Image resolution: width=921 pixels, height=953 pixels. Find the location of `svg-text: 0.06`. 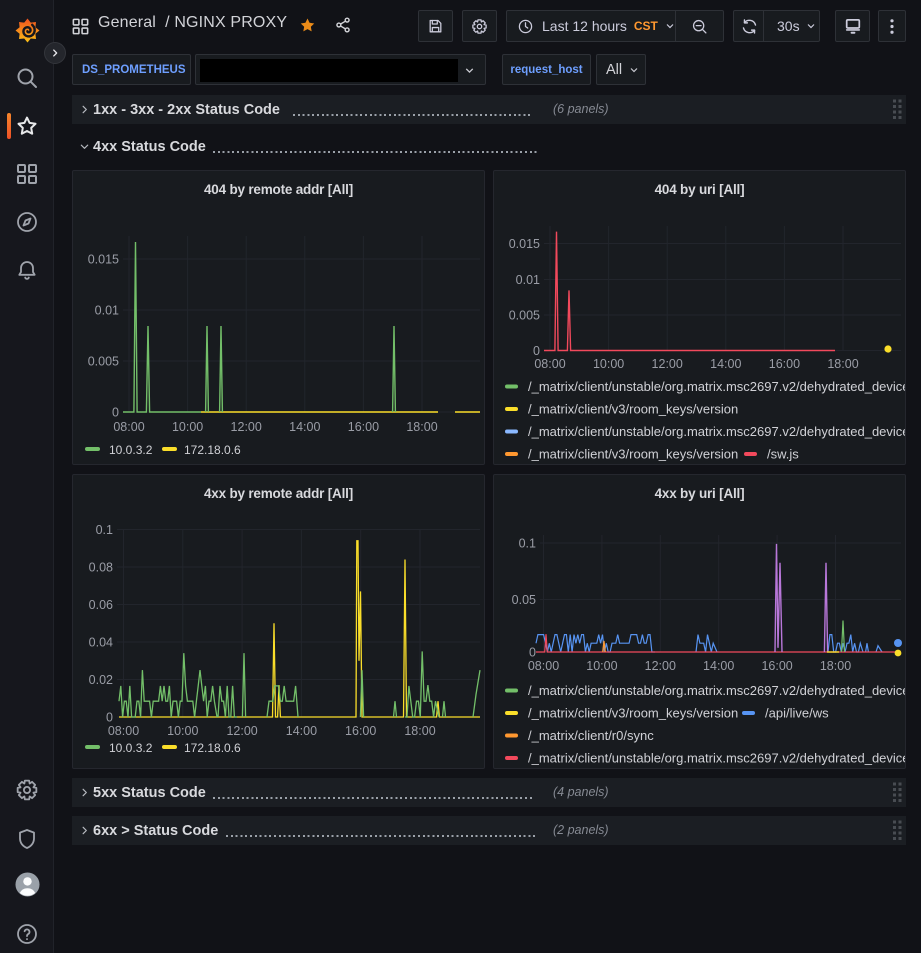

svg-text: 0.06 is located at coordinates (101, 605).